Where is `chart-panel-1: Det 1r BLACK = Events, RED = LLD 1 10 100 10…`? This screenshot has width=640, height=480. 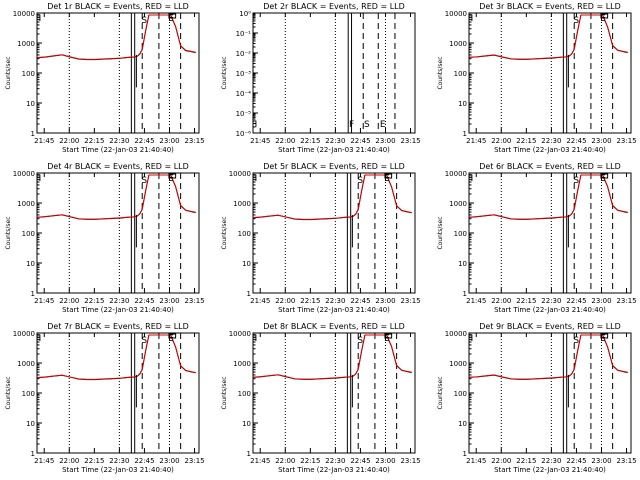
chart-panel-1: Det 1r BLACK = Events, RED = LLD 1 10 100 10… is located at coordinates (105, 78).